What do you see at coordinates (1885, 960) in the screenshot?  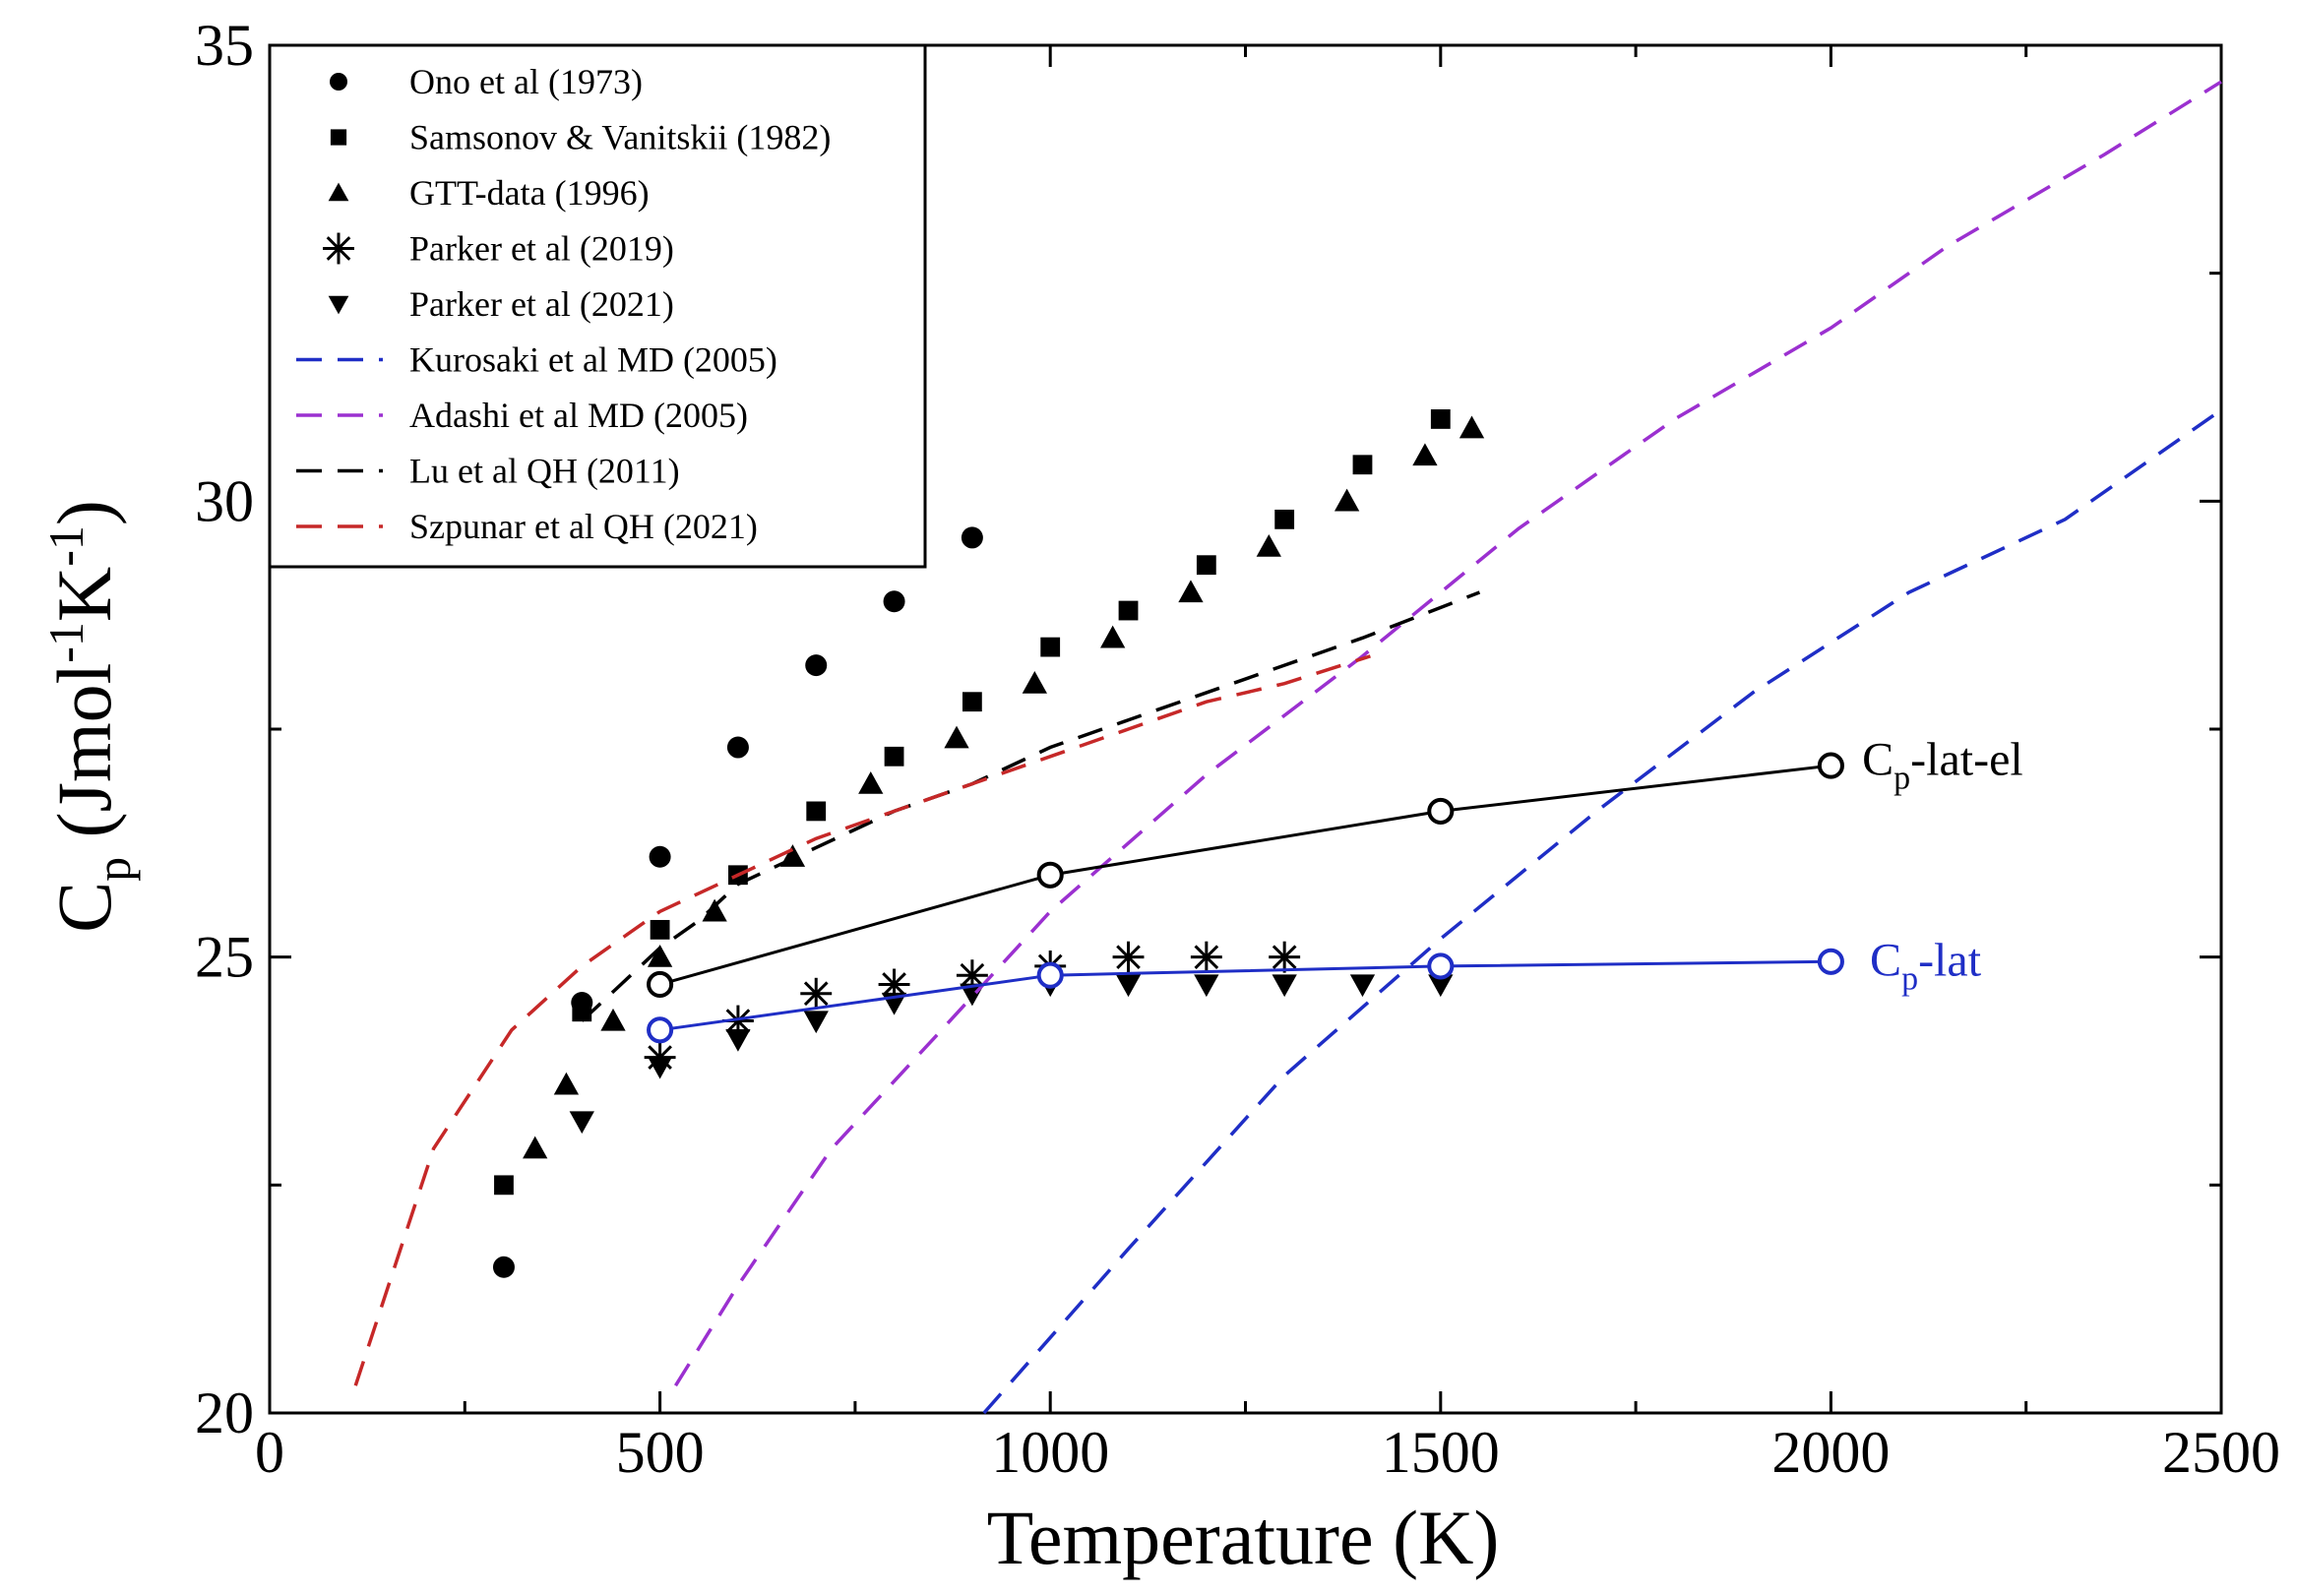 I see `annotation-main: C` at bounding box center [1885, 960].